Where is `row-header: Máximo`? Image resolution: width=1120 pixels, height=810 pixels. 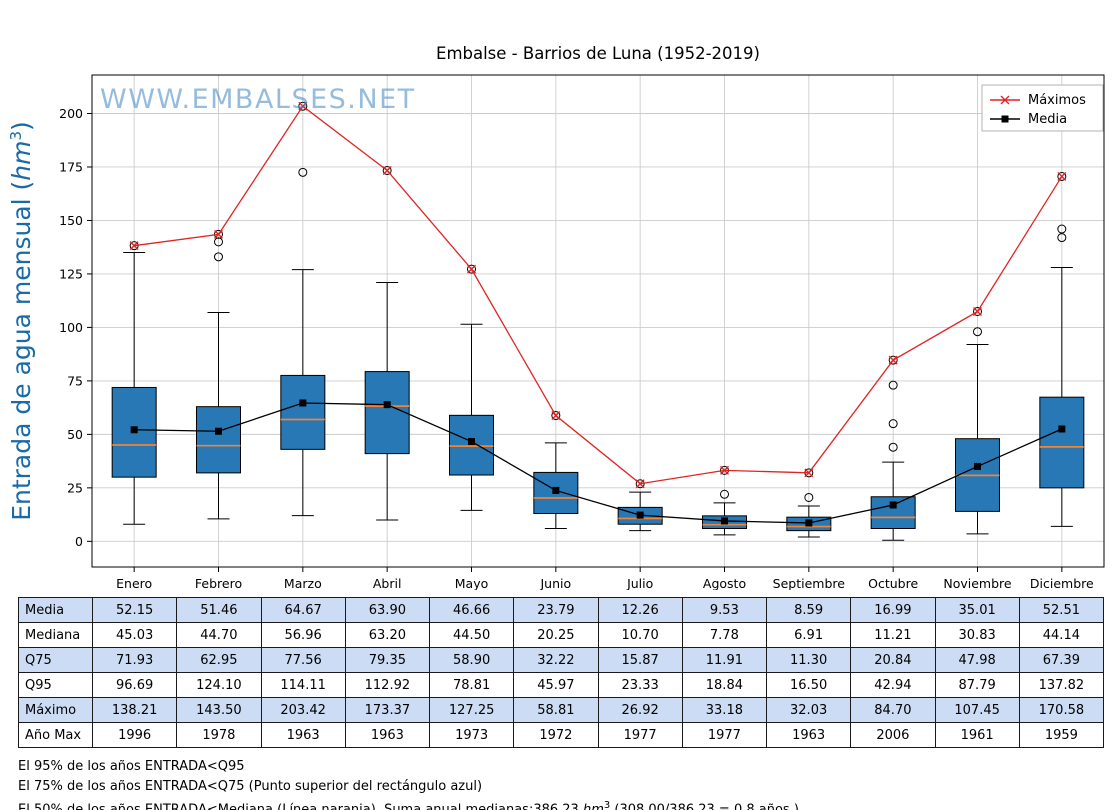
row-header: Máximo is located at coordinates (55, 710).